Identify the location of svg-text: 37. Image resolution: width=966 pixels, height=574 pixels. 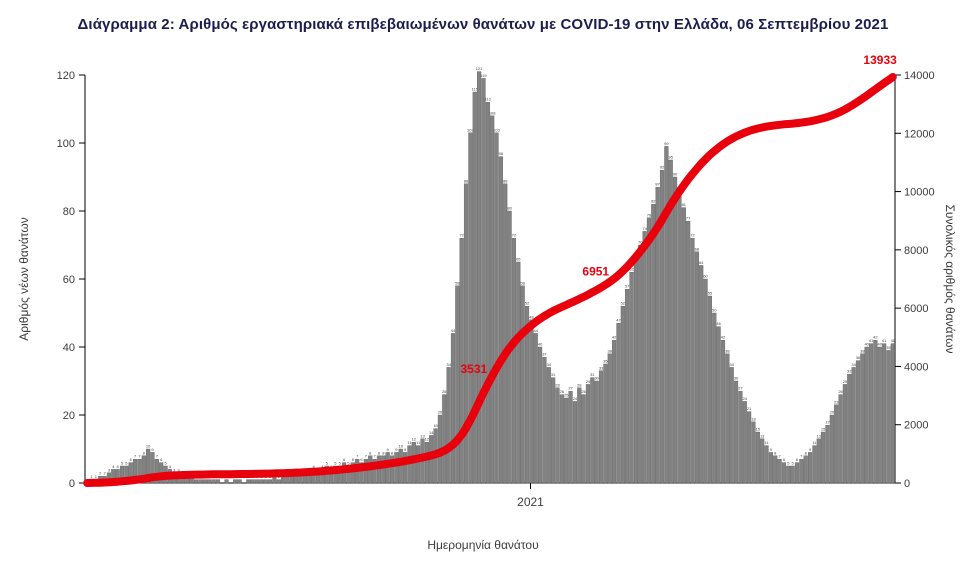
(544, 354).